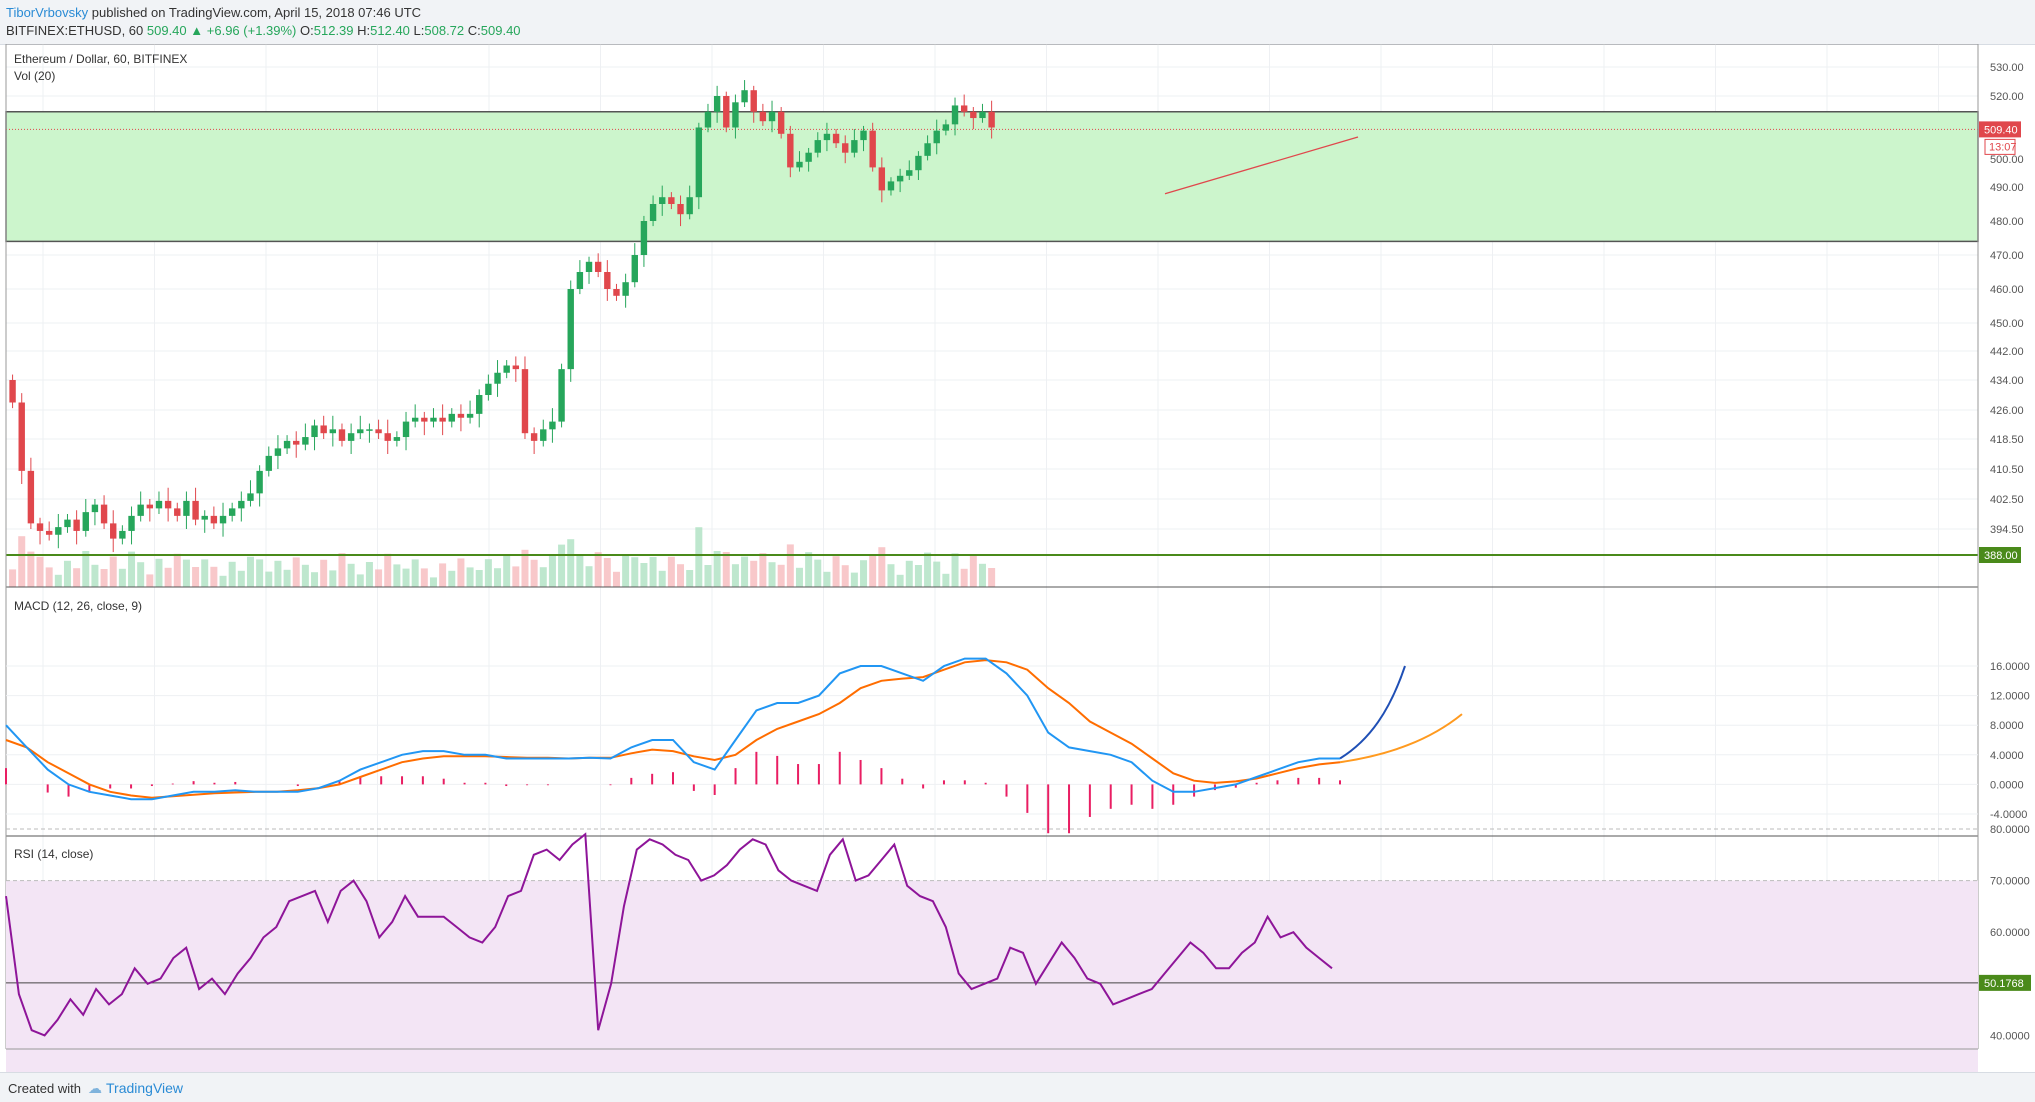 The width and height of the screenshot is (2035, 1102). What do you see at coordinates (2007, 785) in the screenshot?
I see `macd-axis-label: 0.0000` at bounding box center [2007, 785].